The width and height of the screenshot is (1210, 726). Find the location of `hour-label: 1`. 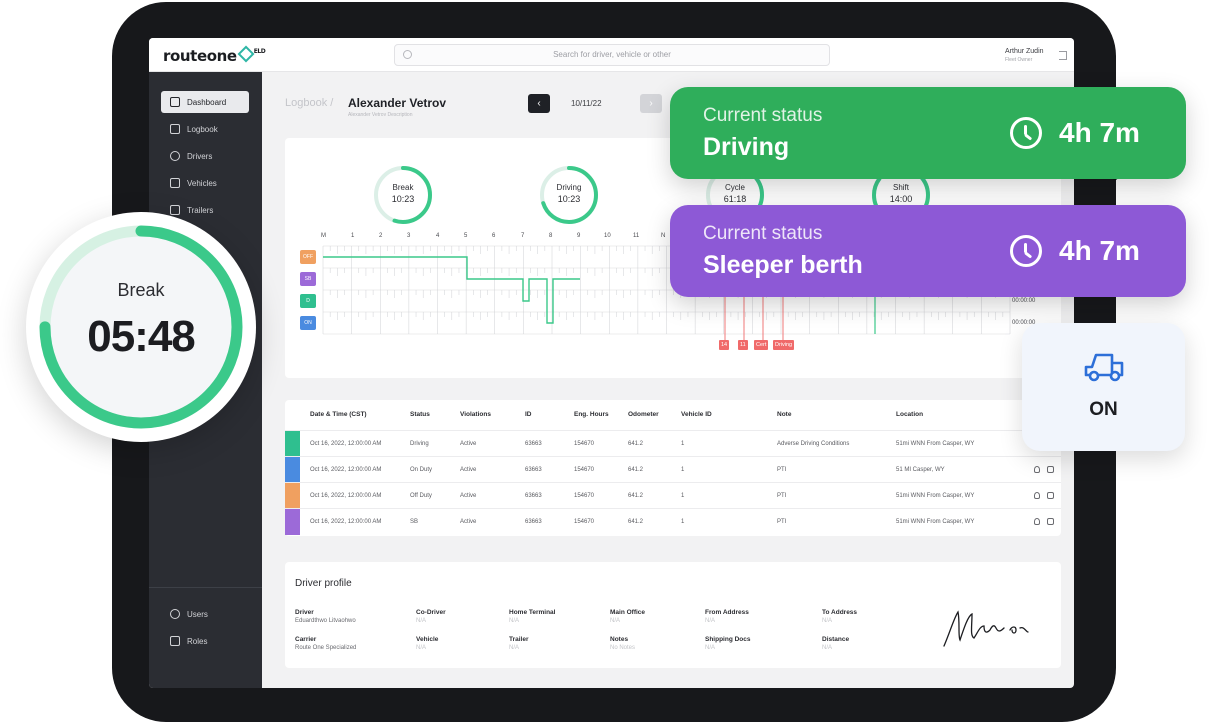

hour-label: 1 is located at coordinates (353, 236).